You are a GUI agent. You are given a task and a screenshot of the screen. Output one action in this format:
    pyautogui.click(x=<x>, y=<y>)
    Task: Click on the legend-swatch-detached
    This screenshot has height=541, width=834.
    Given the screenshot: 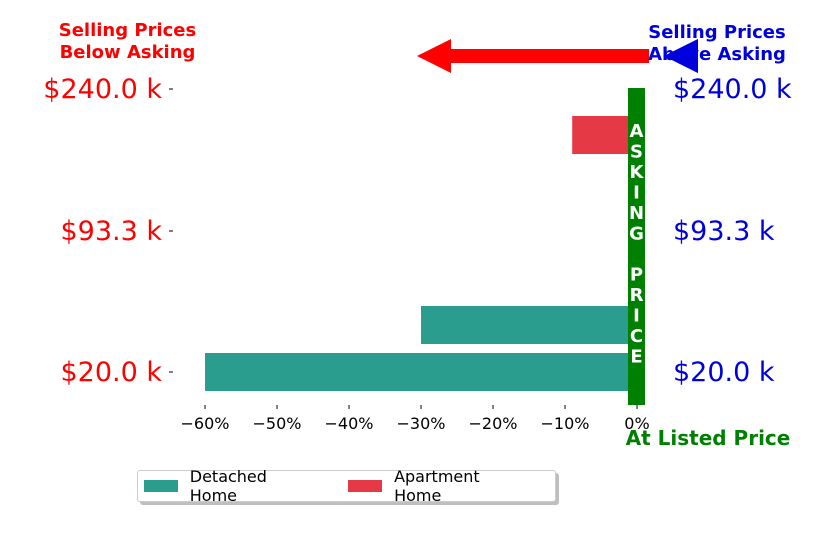 What is the action you would take?
    pyautogui.click(x=161, y=486)
    